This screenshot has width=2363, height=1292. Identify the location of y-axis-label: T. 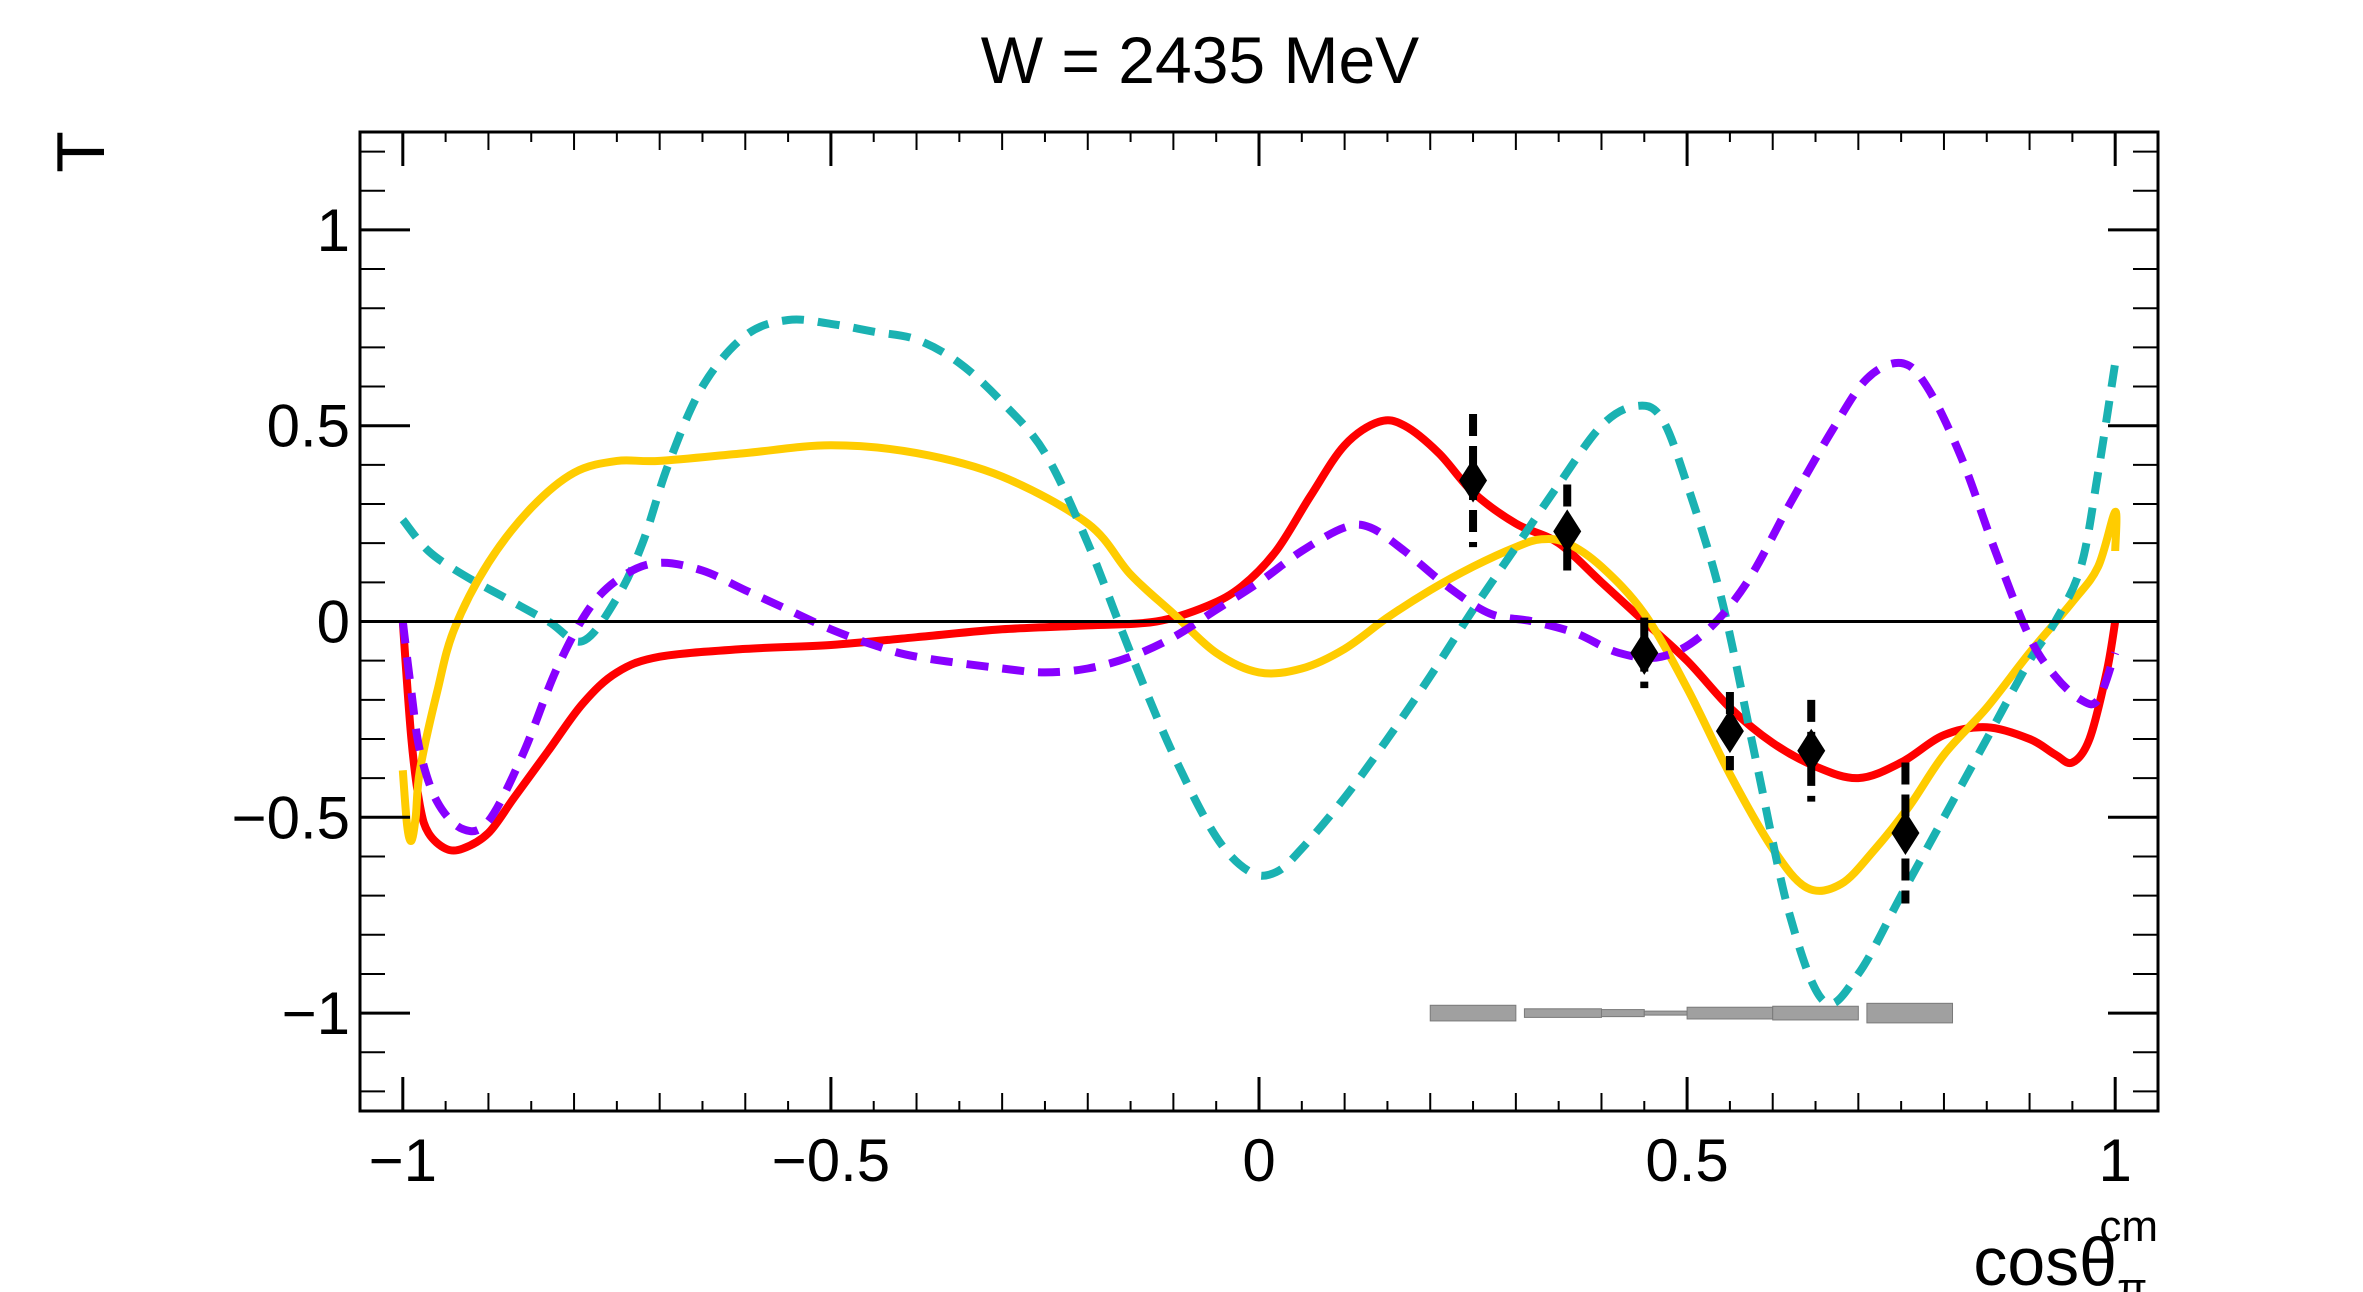
(81, 152).